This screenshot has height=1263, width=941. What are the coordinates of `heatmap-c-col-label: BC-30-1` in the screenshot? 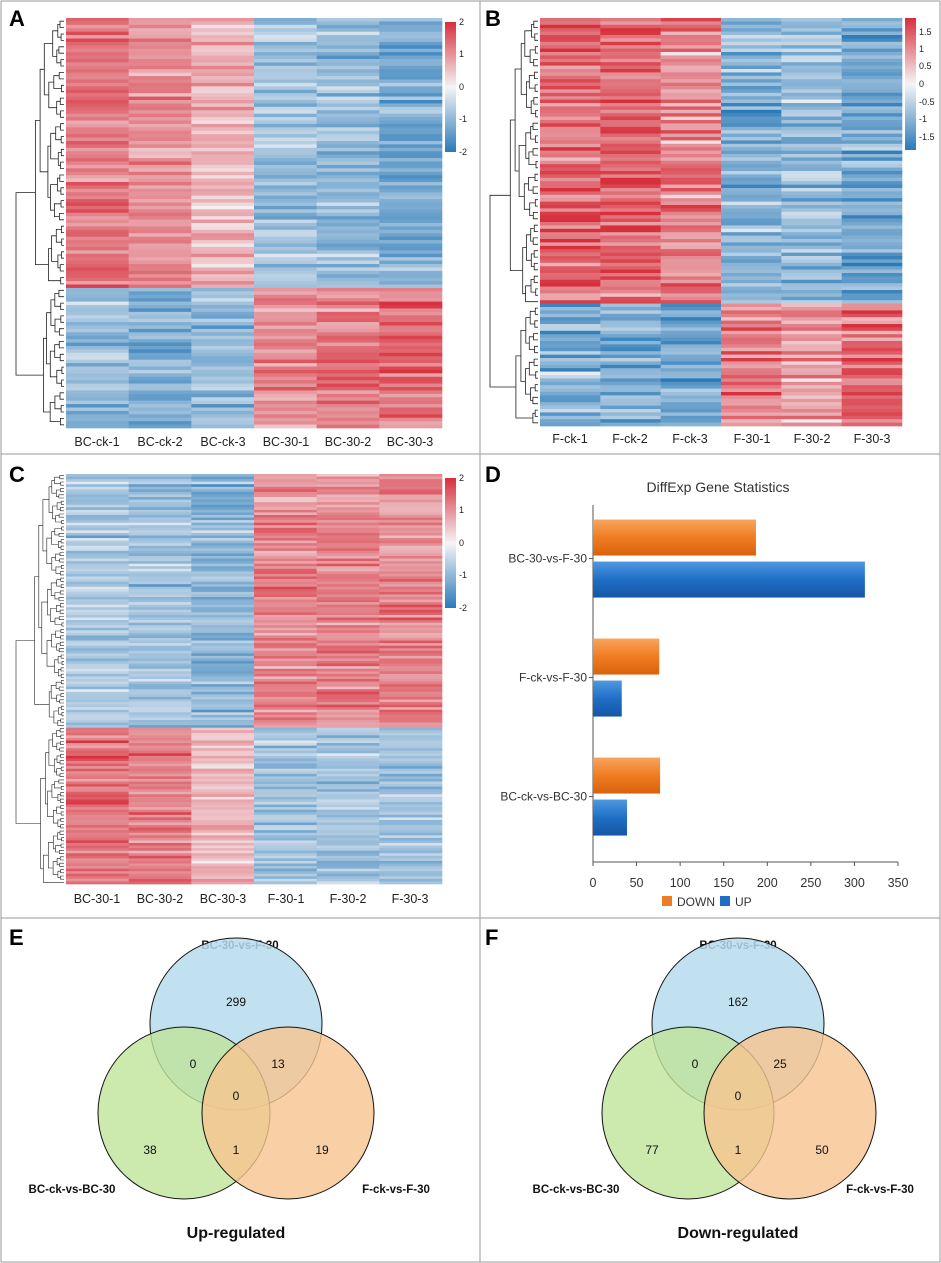 It's located at (97, 899).